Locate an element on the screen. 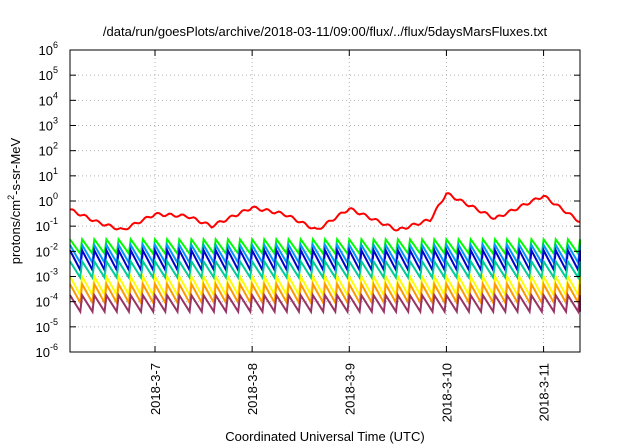 This screenshot has width=640, height=448. y-tick-label: 10⁻² is located at coordinates (47, 250).